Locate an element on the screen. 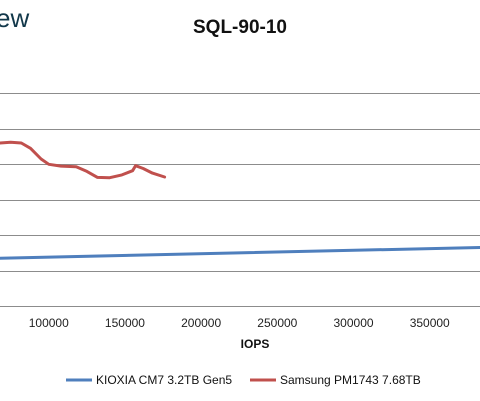 Image resolution: width=480 pixels, height=401 pixels. chart-title: SQL-90-10 is located at coordinates (240, 27).